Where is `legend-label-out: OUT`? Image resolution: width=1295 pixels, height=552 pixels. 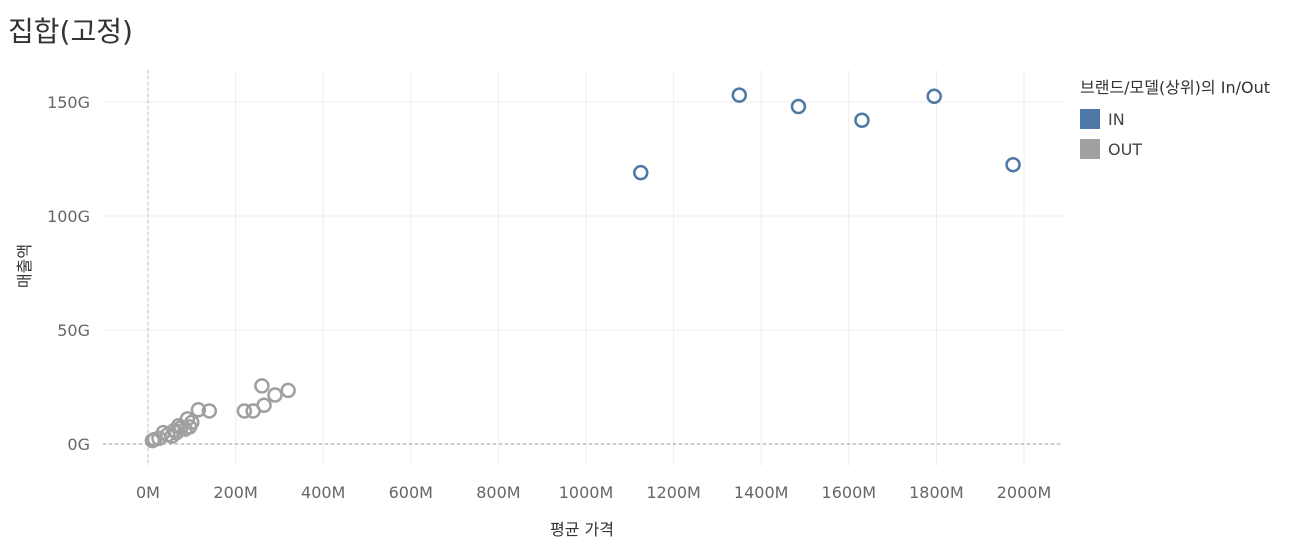 legend-label-out: OUT is located at coordinates (1125, 149).